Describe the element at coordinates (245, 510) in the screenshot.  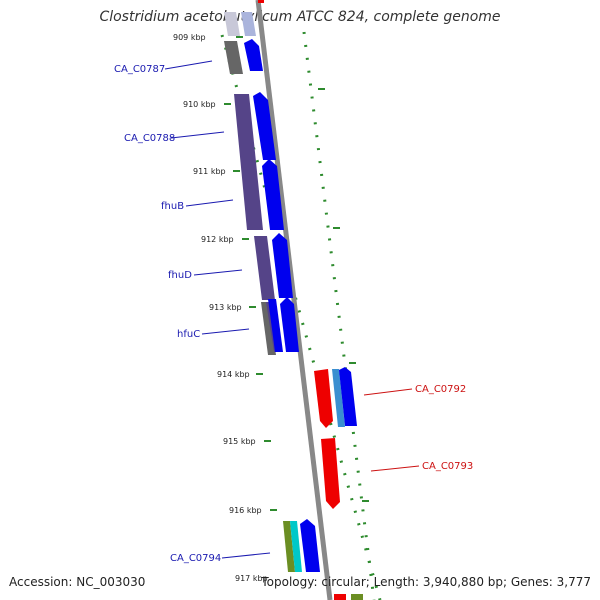
I see `tick-label-916: 916 kbp` at that location.